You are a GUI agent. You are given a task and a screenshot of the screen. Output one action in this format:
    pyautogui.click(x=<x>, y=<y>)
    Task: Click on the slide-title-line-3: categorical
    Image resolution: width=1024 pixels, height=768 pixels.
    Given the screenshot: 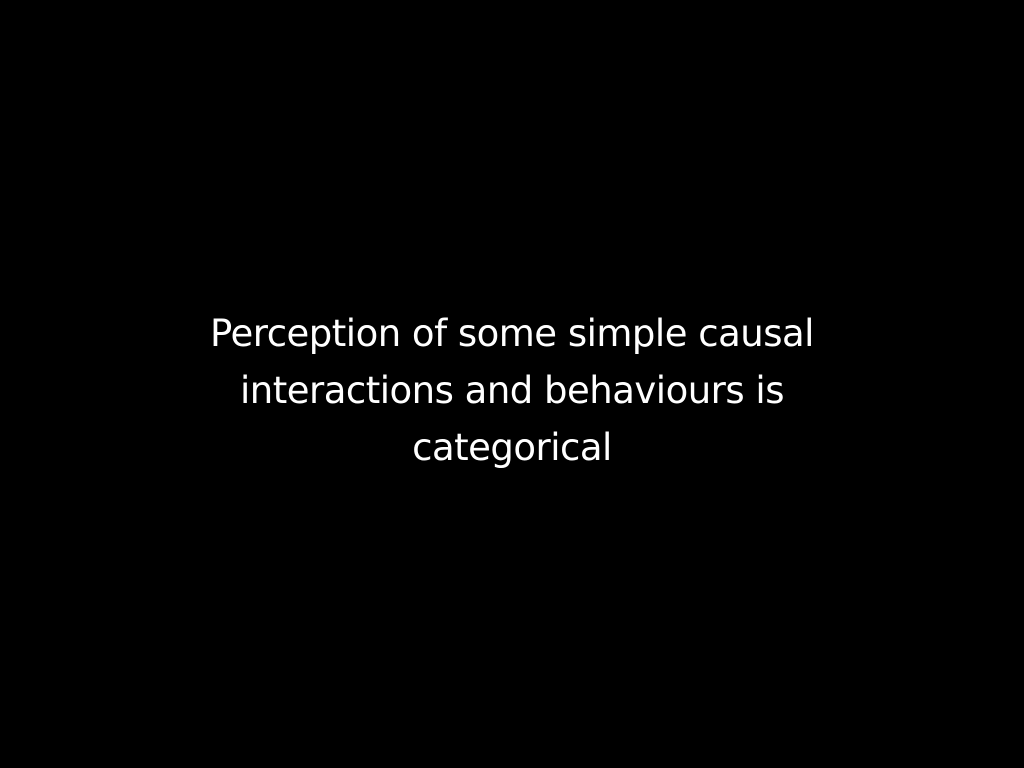 What is the action you would take?
    pyautogui.click(x=512, y=447)
    